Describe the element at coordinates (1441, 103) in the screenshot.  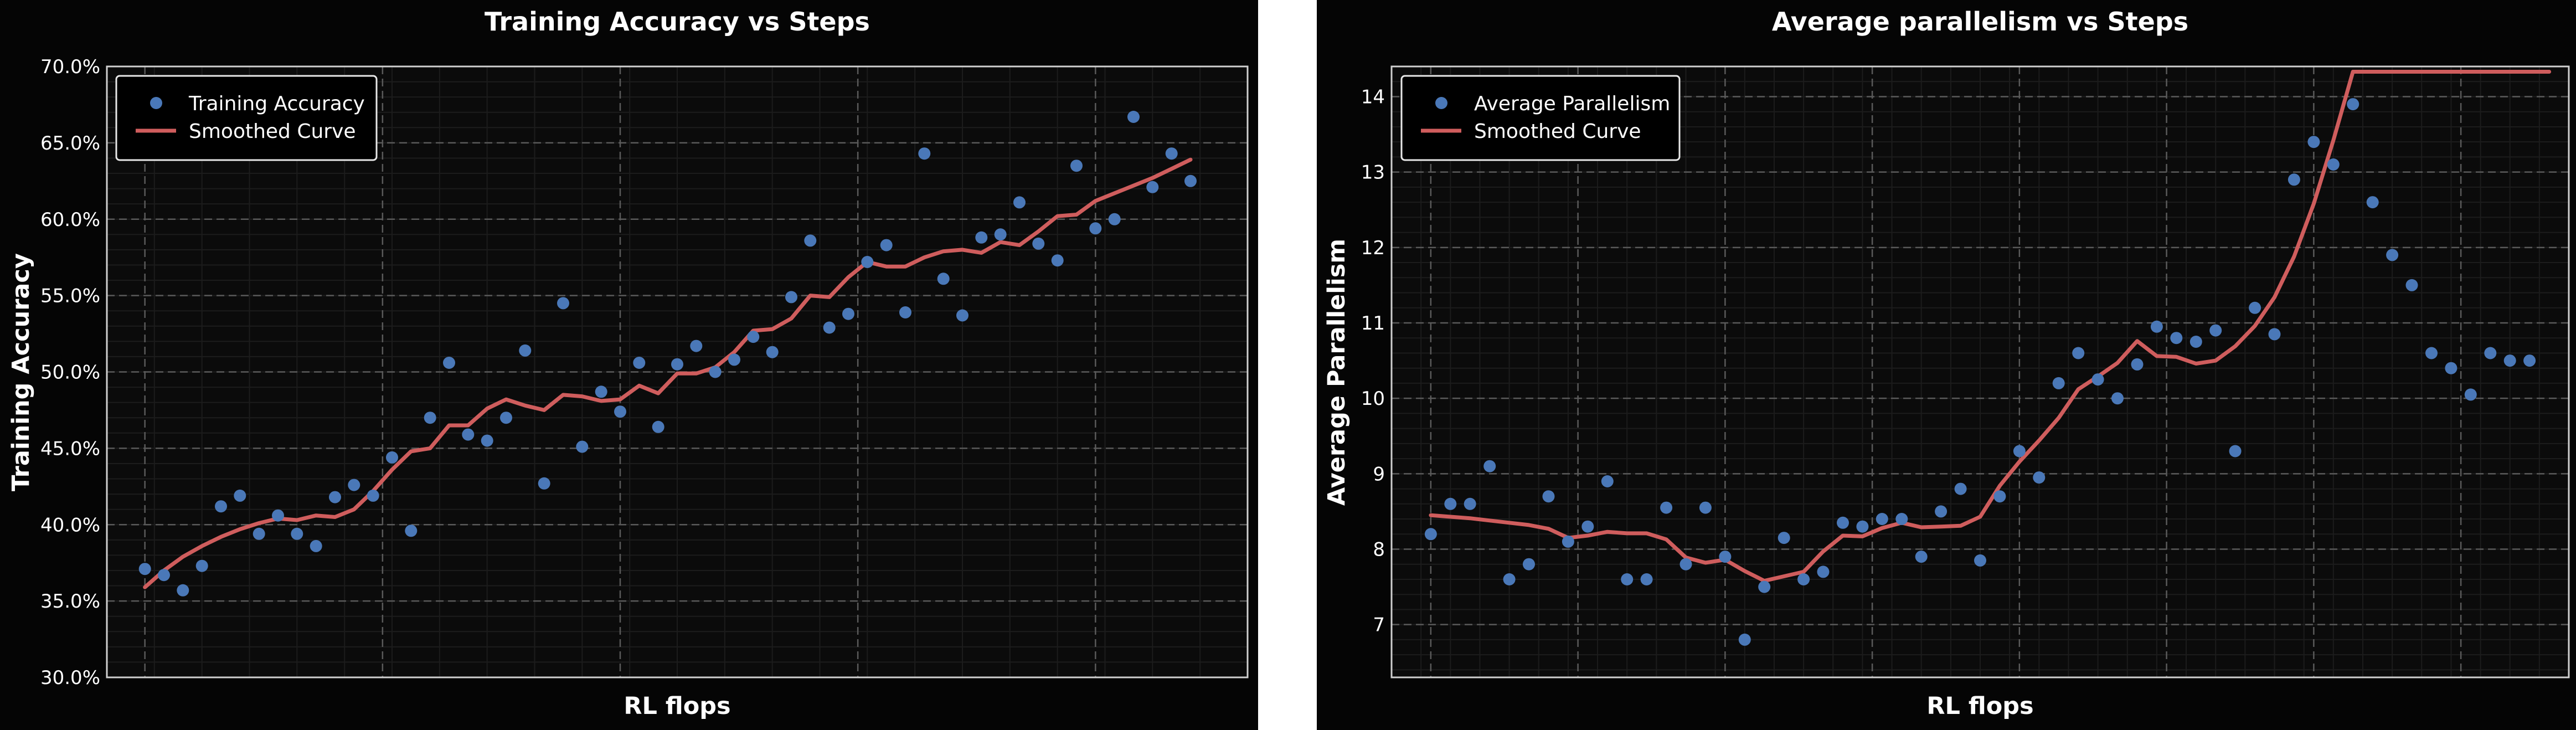
I see `parallelism-legend-scatter-marker` at that location.